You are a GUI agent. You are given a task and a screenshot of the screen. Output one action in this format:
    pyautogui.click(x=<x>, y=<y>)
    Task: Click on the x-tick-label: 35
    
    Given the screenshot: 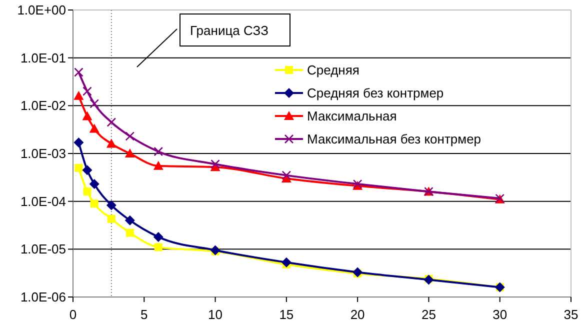 What is the action you would take?
    pyautogui.click(x=571, y=314)
    